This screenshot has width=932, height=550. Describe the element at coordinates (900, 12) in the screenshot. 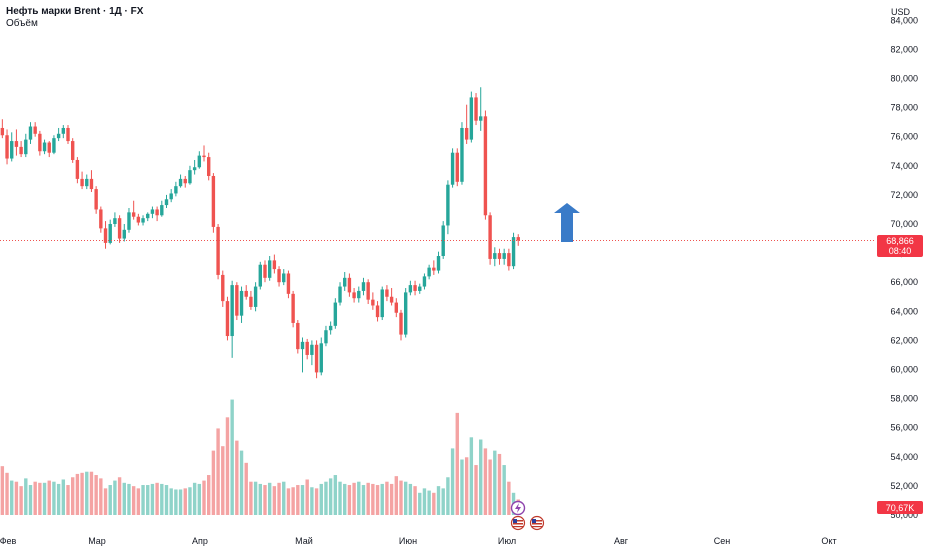

I see `currency-label: USD` at that location.